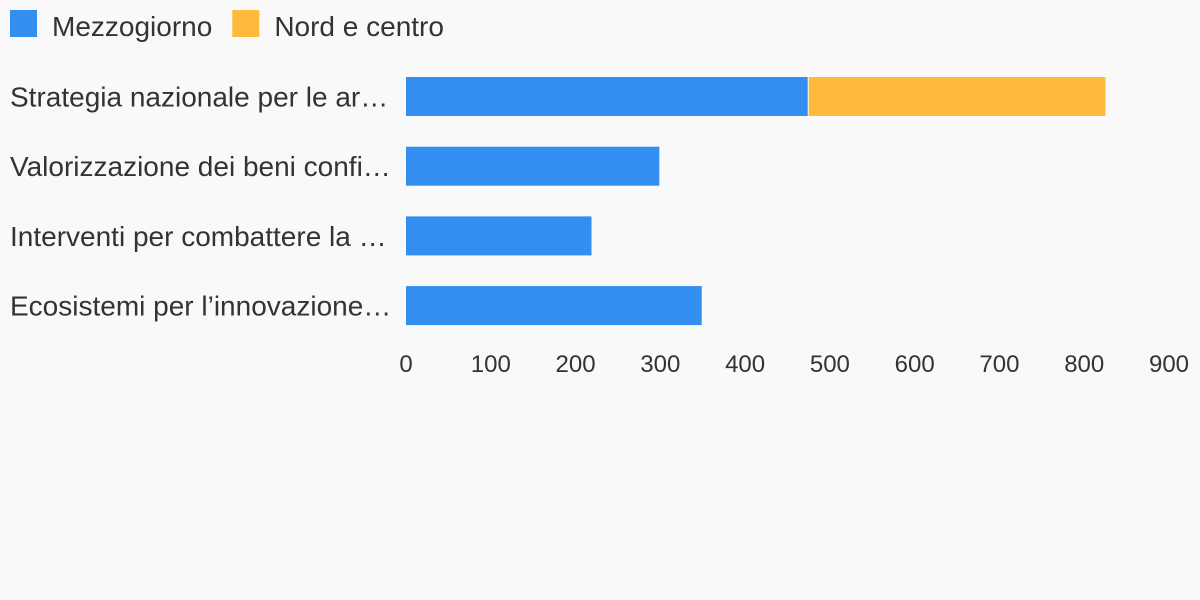 The image size is (1200, 600). What do you see at coordinates (915, 364) in the screenshot?
I see `x-tick-label-6: 600` at bounding box center [915, 364].